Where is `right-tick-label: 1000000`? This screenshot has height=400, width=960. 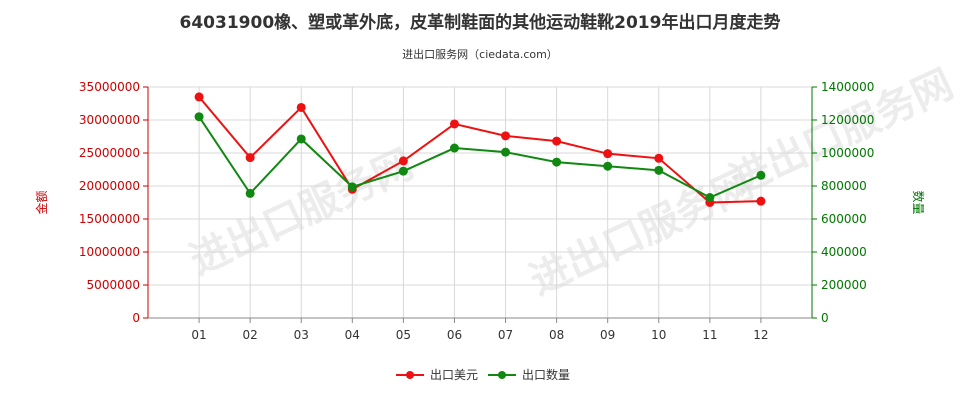 right-tick-label: 1000000 is located at coordinates (847, 153).